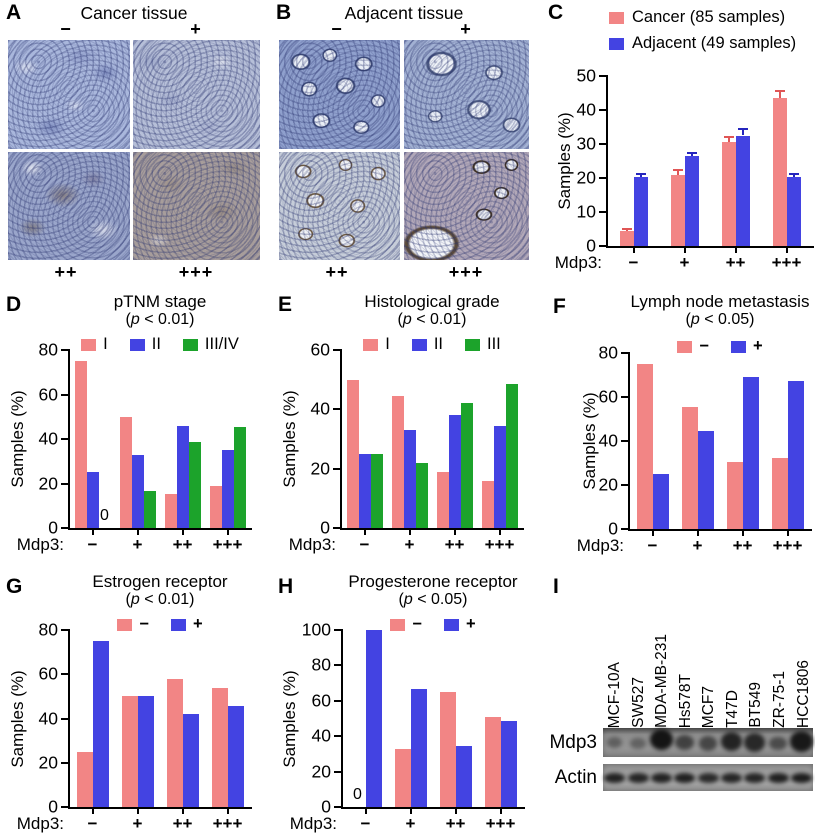  What do you see at coordinates (466, 206) in the screenshot?
I see `ihc-image-adjacent-plus3` at bounding box center [466, 206].